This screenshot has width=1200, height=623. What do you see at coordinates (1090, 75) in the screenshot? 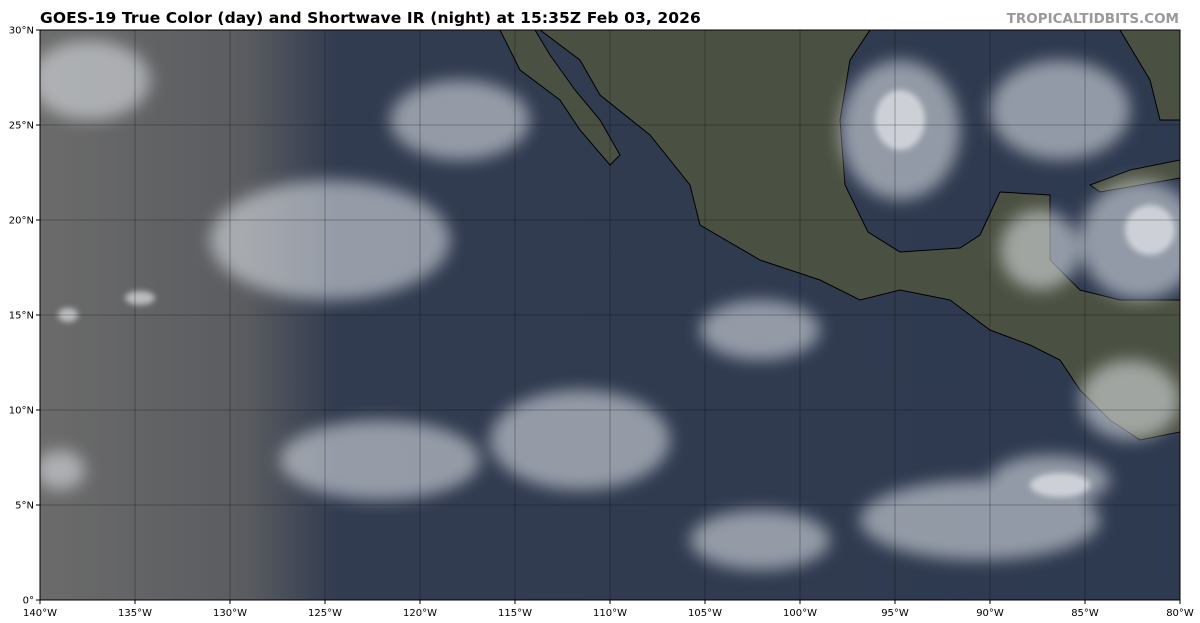
I see `land-usa-florida` at bounding box center [1090, 75].